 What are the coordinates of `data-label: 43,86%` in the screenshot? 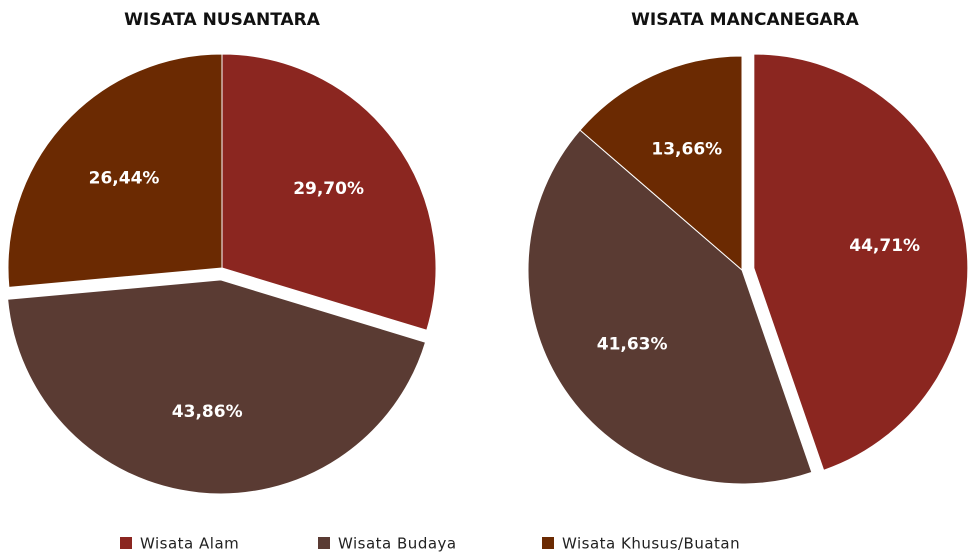 It's located at (207, 412).